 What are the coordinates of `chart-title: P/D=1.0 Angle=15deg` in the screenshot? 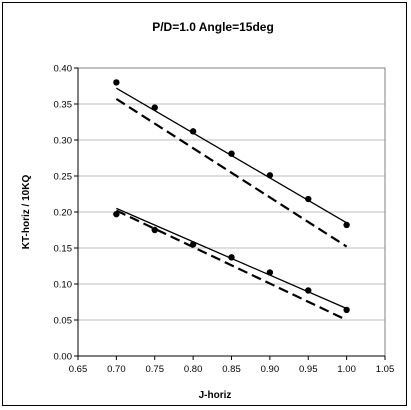 It's located at (213, 27).